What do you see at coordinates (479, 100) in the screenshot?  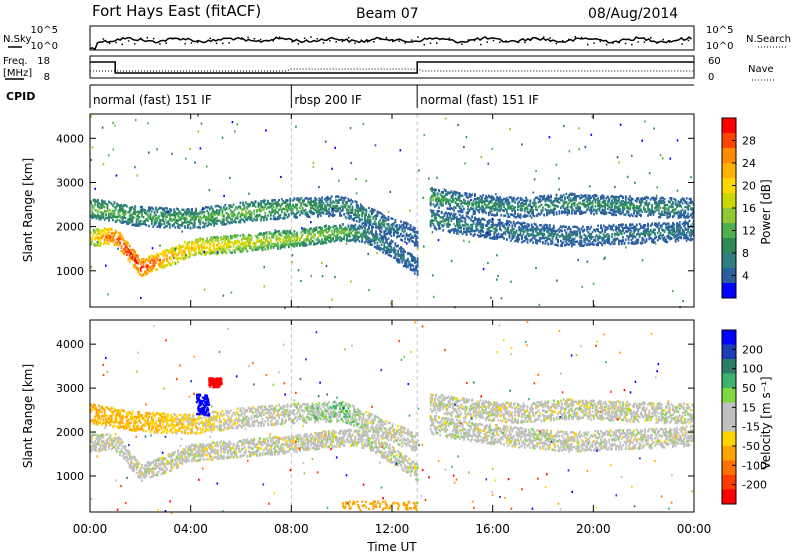 I see `cpid-segment-label: normal (fast) 151 IF` at bounding box center [479, 100].